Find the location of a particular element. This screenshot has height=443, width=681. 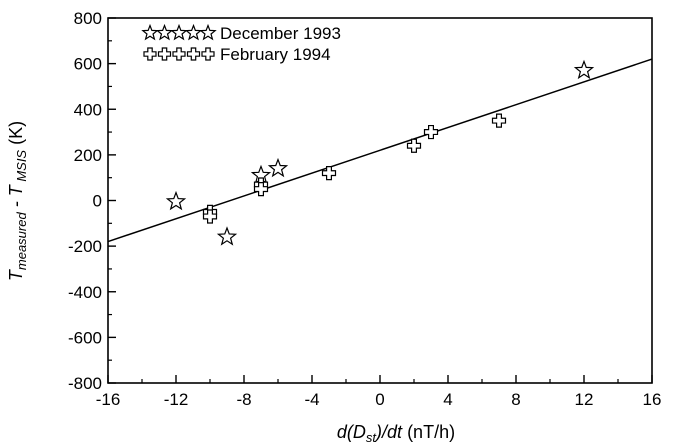

x-axis-title-unit: (nT/h) is located at coordinates (428, 432).